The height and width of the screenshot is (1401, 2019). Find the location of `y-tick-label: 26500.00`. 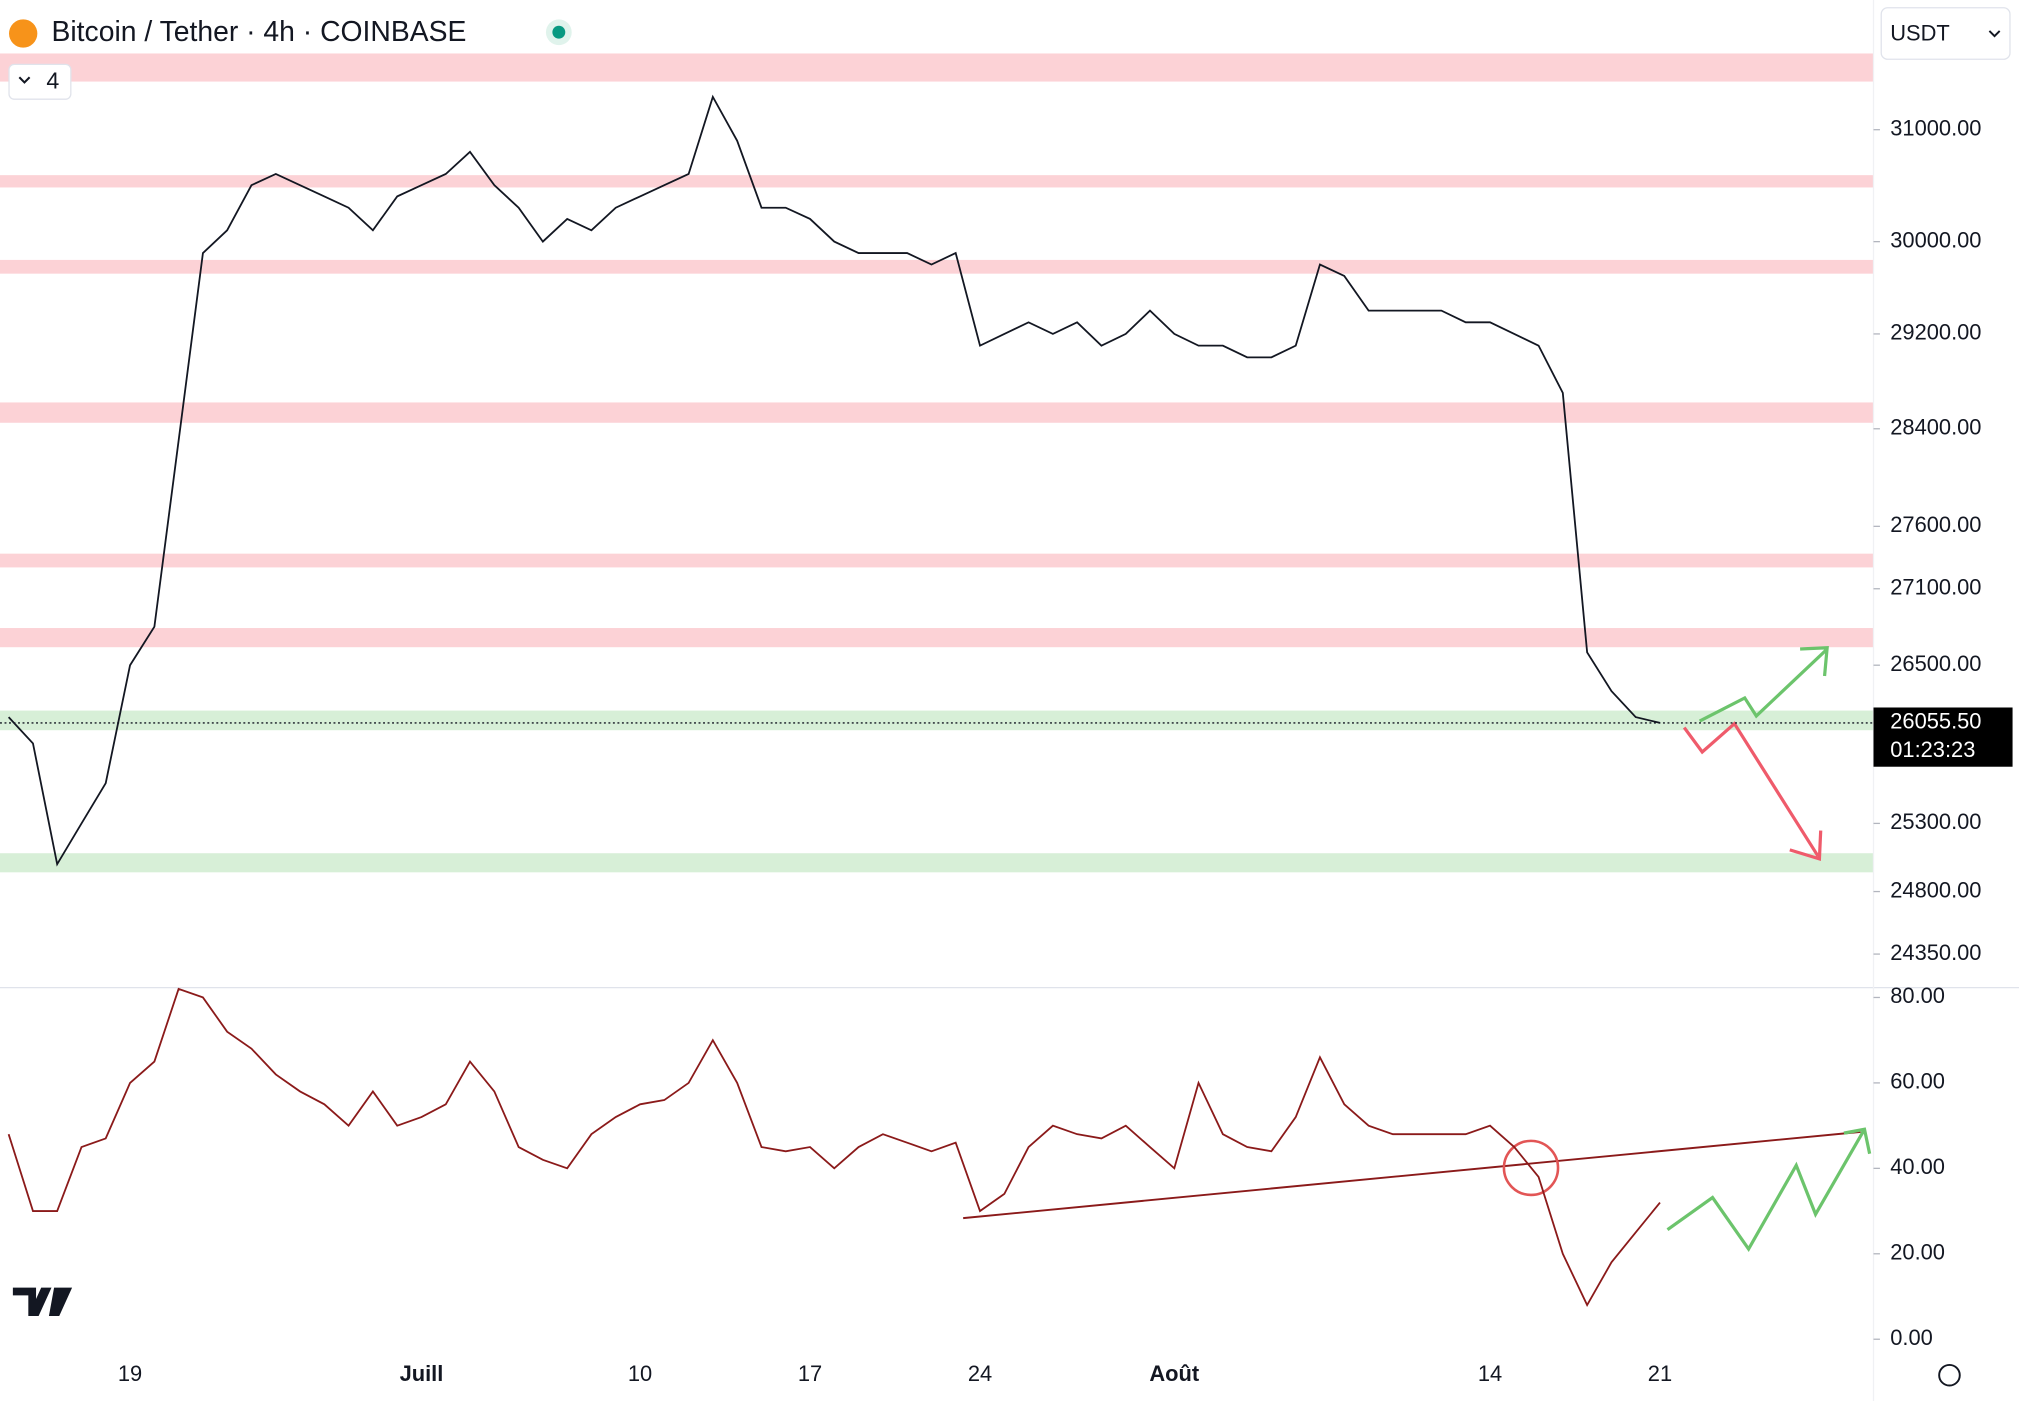

y-tick-label: 26500.00 is located at coordinates (1935, 663).